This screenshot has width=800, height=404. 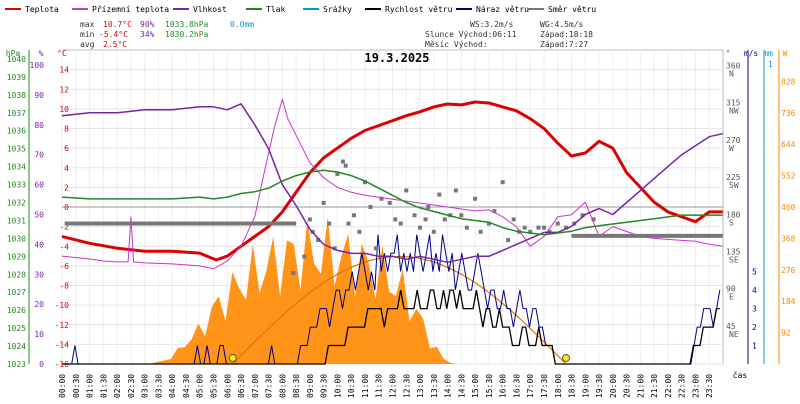 I want to click on time-tick: 14:30, so click(x=461, y=386).